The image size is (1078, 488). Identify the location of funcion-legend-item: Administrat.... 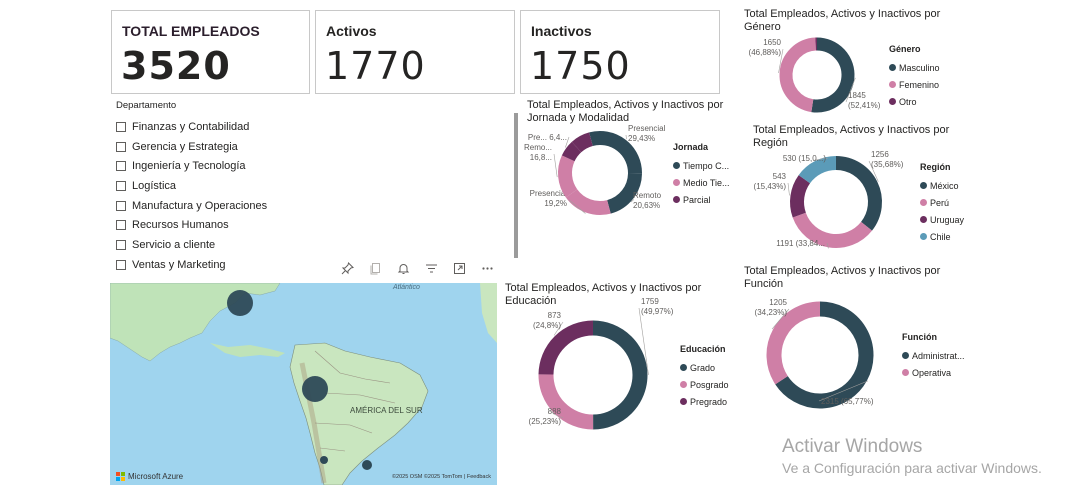
(933, 355).